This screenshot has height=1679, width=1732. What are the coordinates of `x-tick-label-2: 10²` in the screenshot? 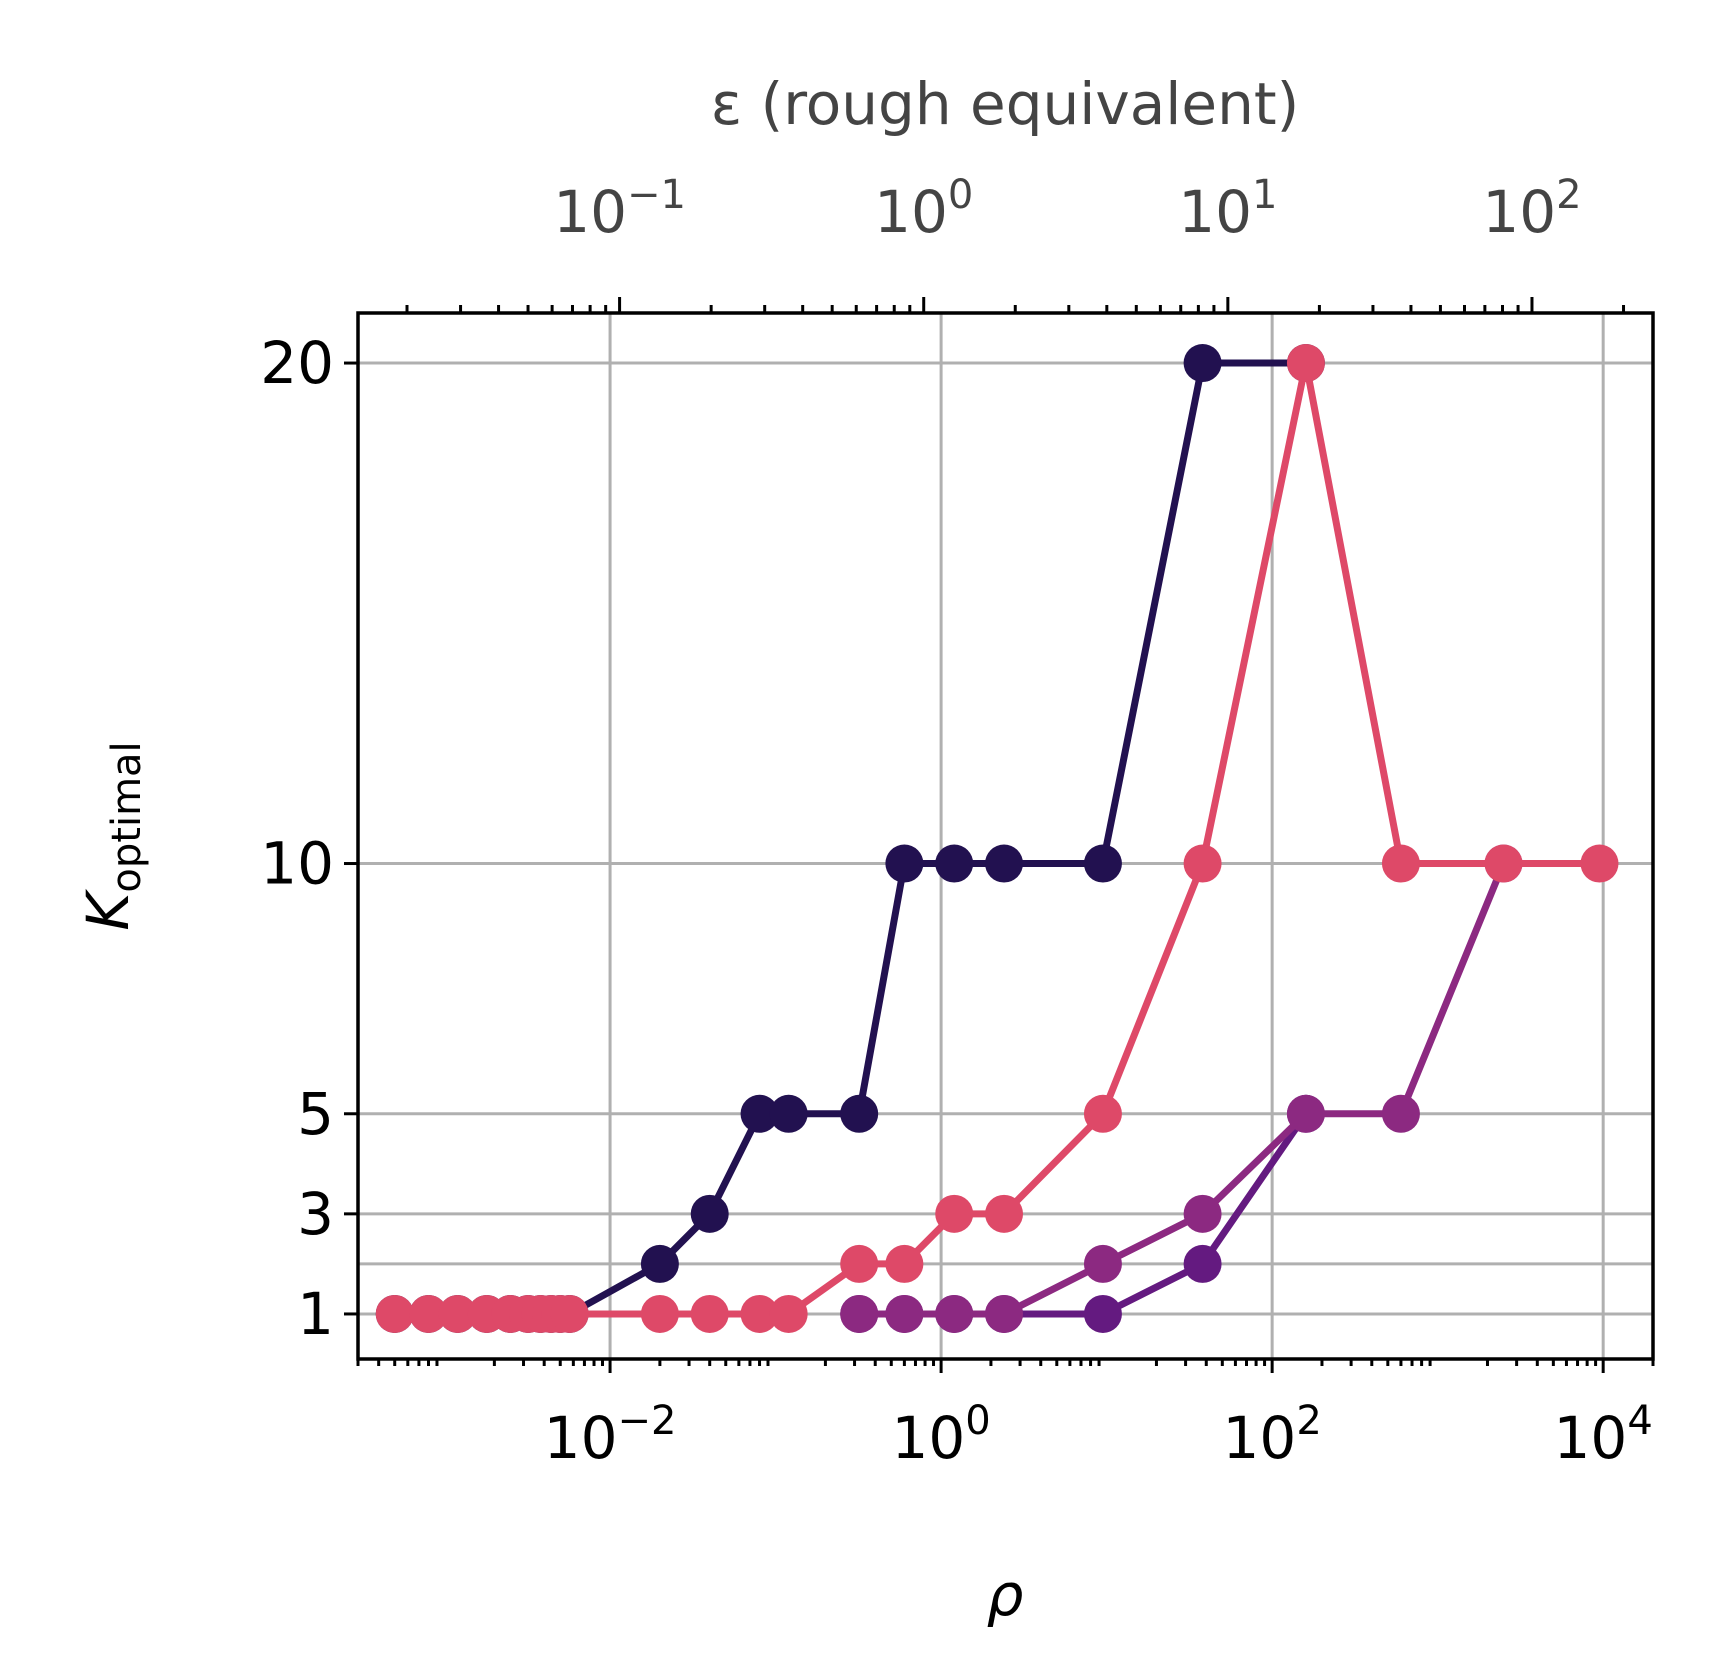 It's located at (1272, 1435).